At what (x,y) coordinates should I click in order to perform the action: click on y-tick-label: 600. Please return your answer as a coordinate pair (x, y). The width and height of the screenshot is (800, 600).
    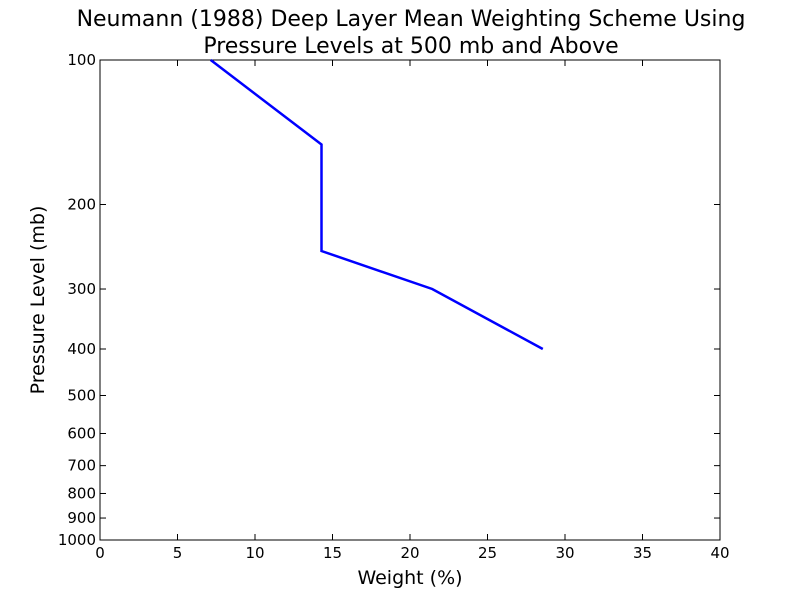
    Looking at the image, I should click on (81, 434).